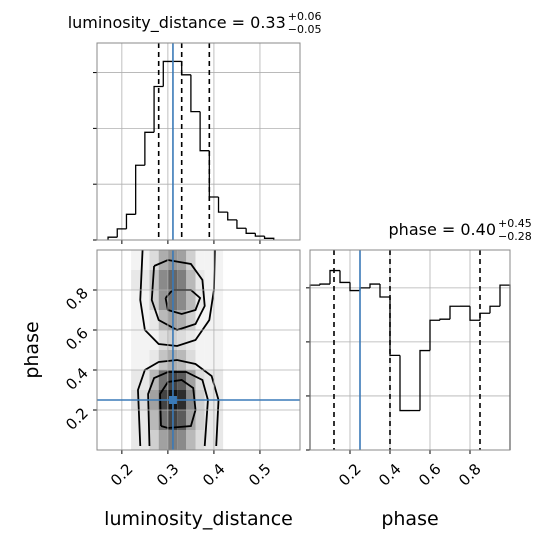 Image resolution: width=550 pixels, height=550 pixels. Describe the element at coordinates (77, 379) in the screenshot. I see `y-tick-label: 0.4` at that location.